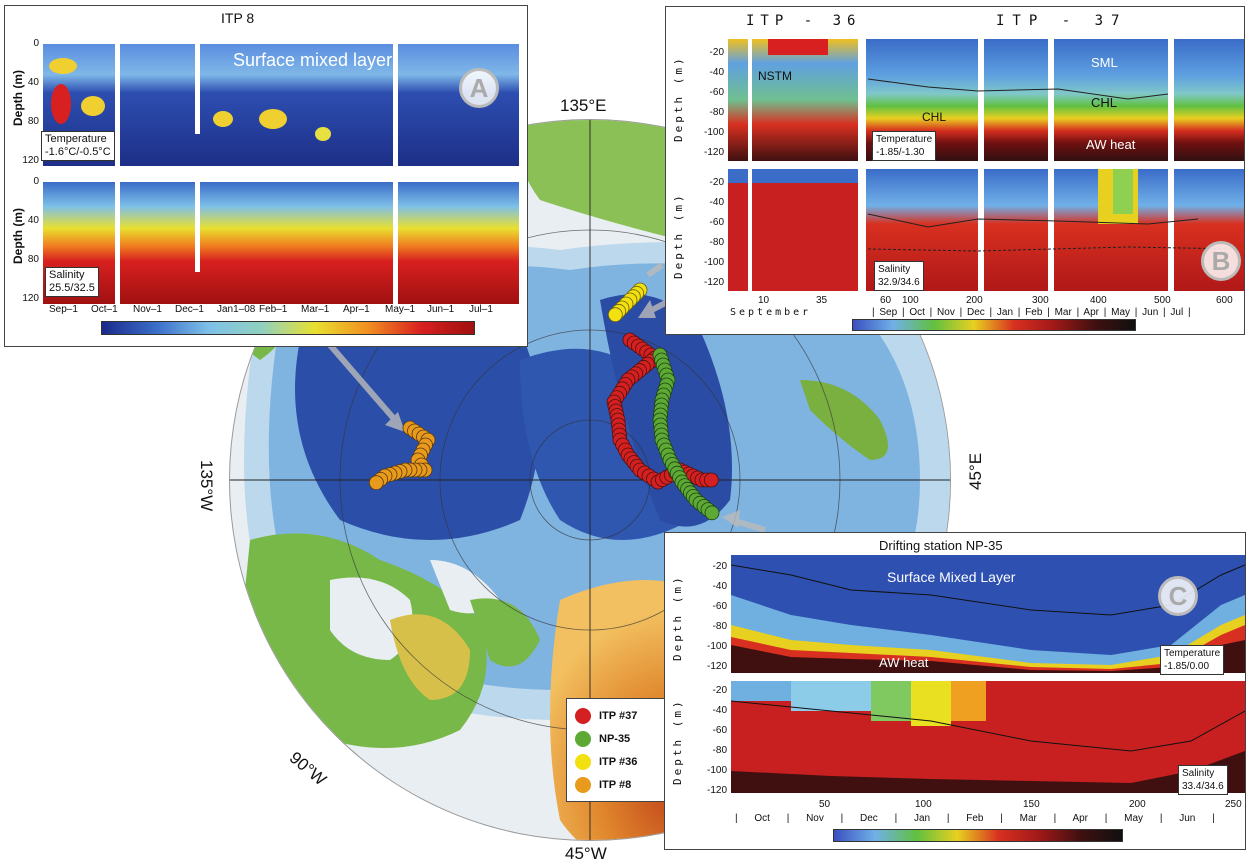  What do you see at coordinates (586, 853) in the screenshot?
I see `map-label-45w: 45°W` at bounding box center [586, 853].